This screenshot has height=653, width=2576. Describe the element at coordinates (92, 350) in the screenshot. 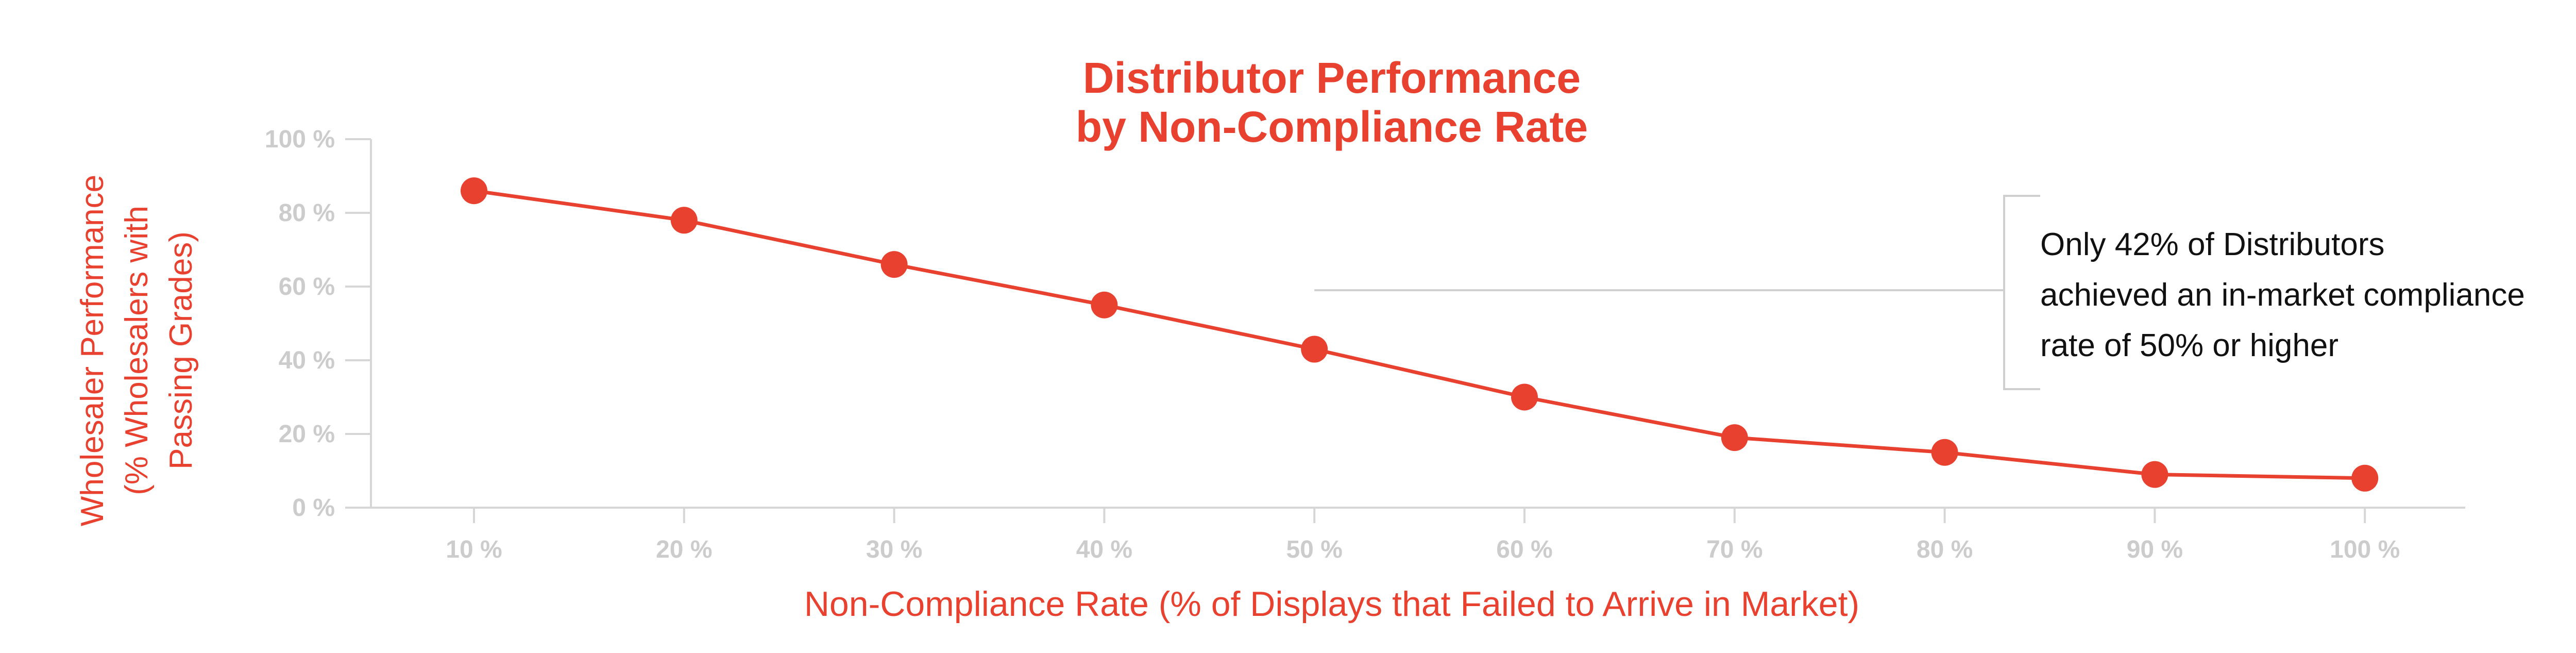

I see `y-axis-label-line-1: Wholesaler Performance` at that location.